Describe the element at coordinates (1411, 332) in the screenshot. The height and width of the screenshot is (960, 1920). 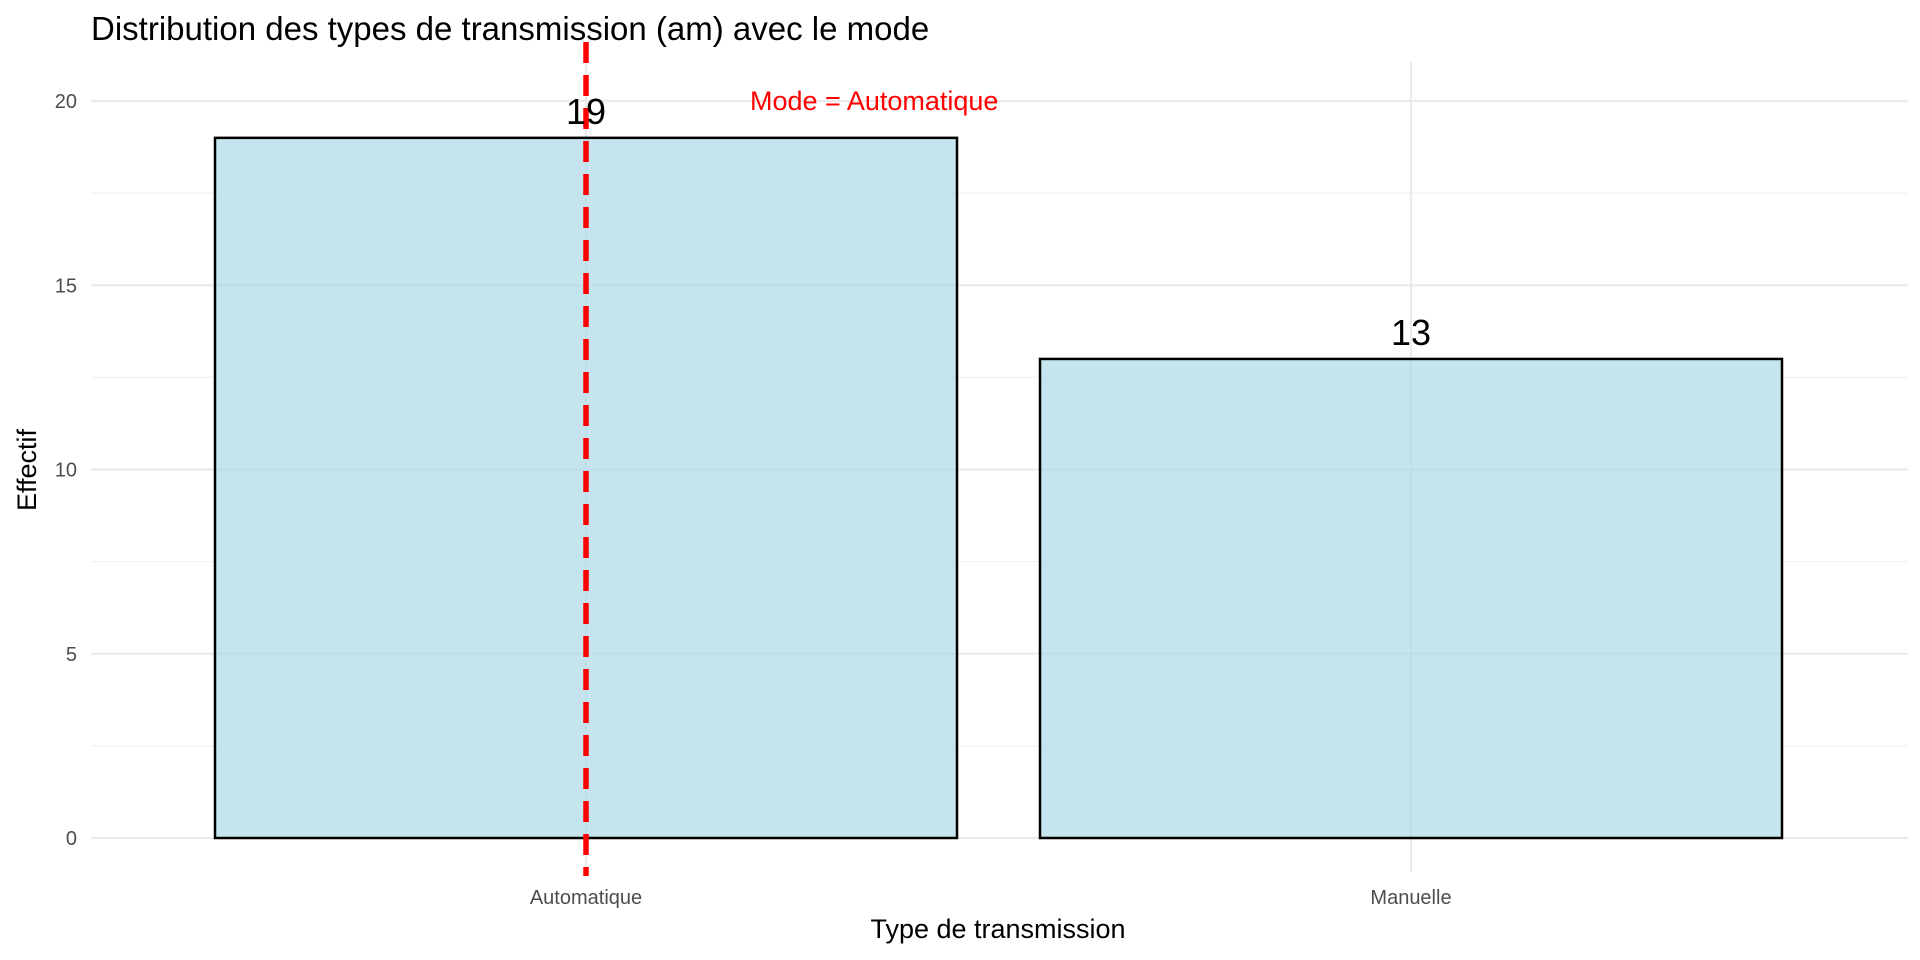
I see `data-label: 13` at that location.